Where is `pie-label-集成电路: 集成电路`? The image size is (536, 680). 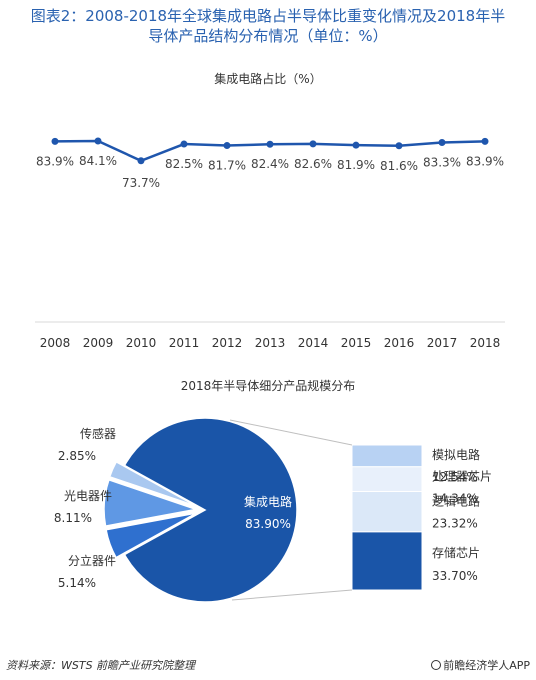 pie-label-集成电路: 集成电路 is located at coordinates (268, 501).